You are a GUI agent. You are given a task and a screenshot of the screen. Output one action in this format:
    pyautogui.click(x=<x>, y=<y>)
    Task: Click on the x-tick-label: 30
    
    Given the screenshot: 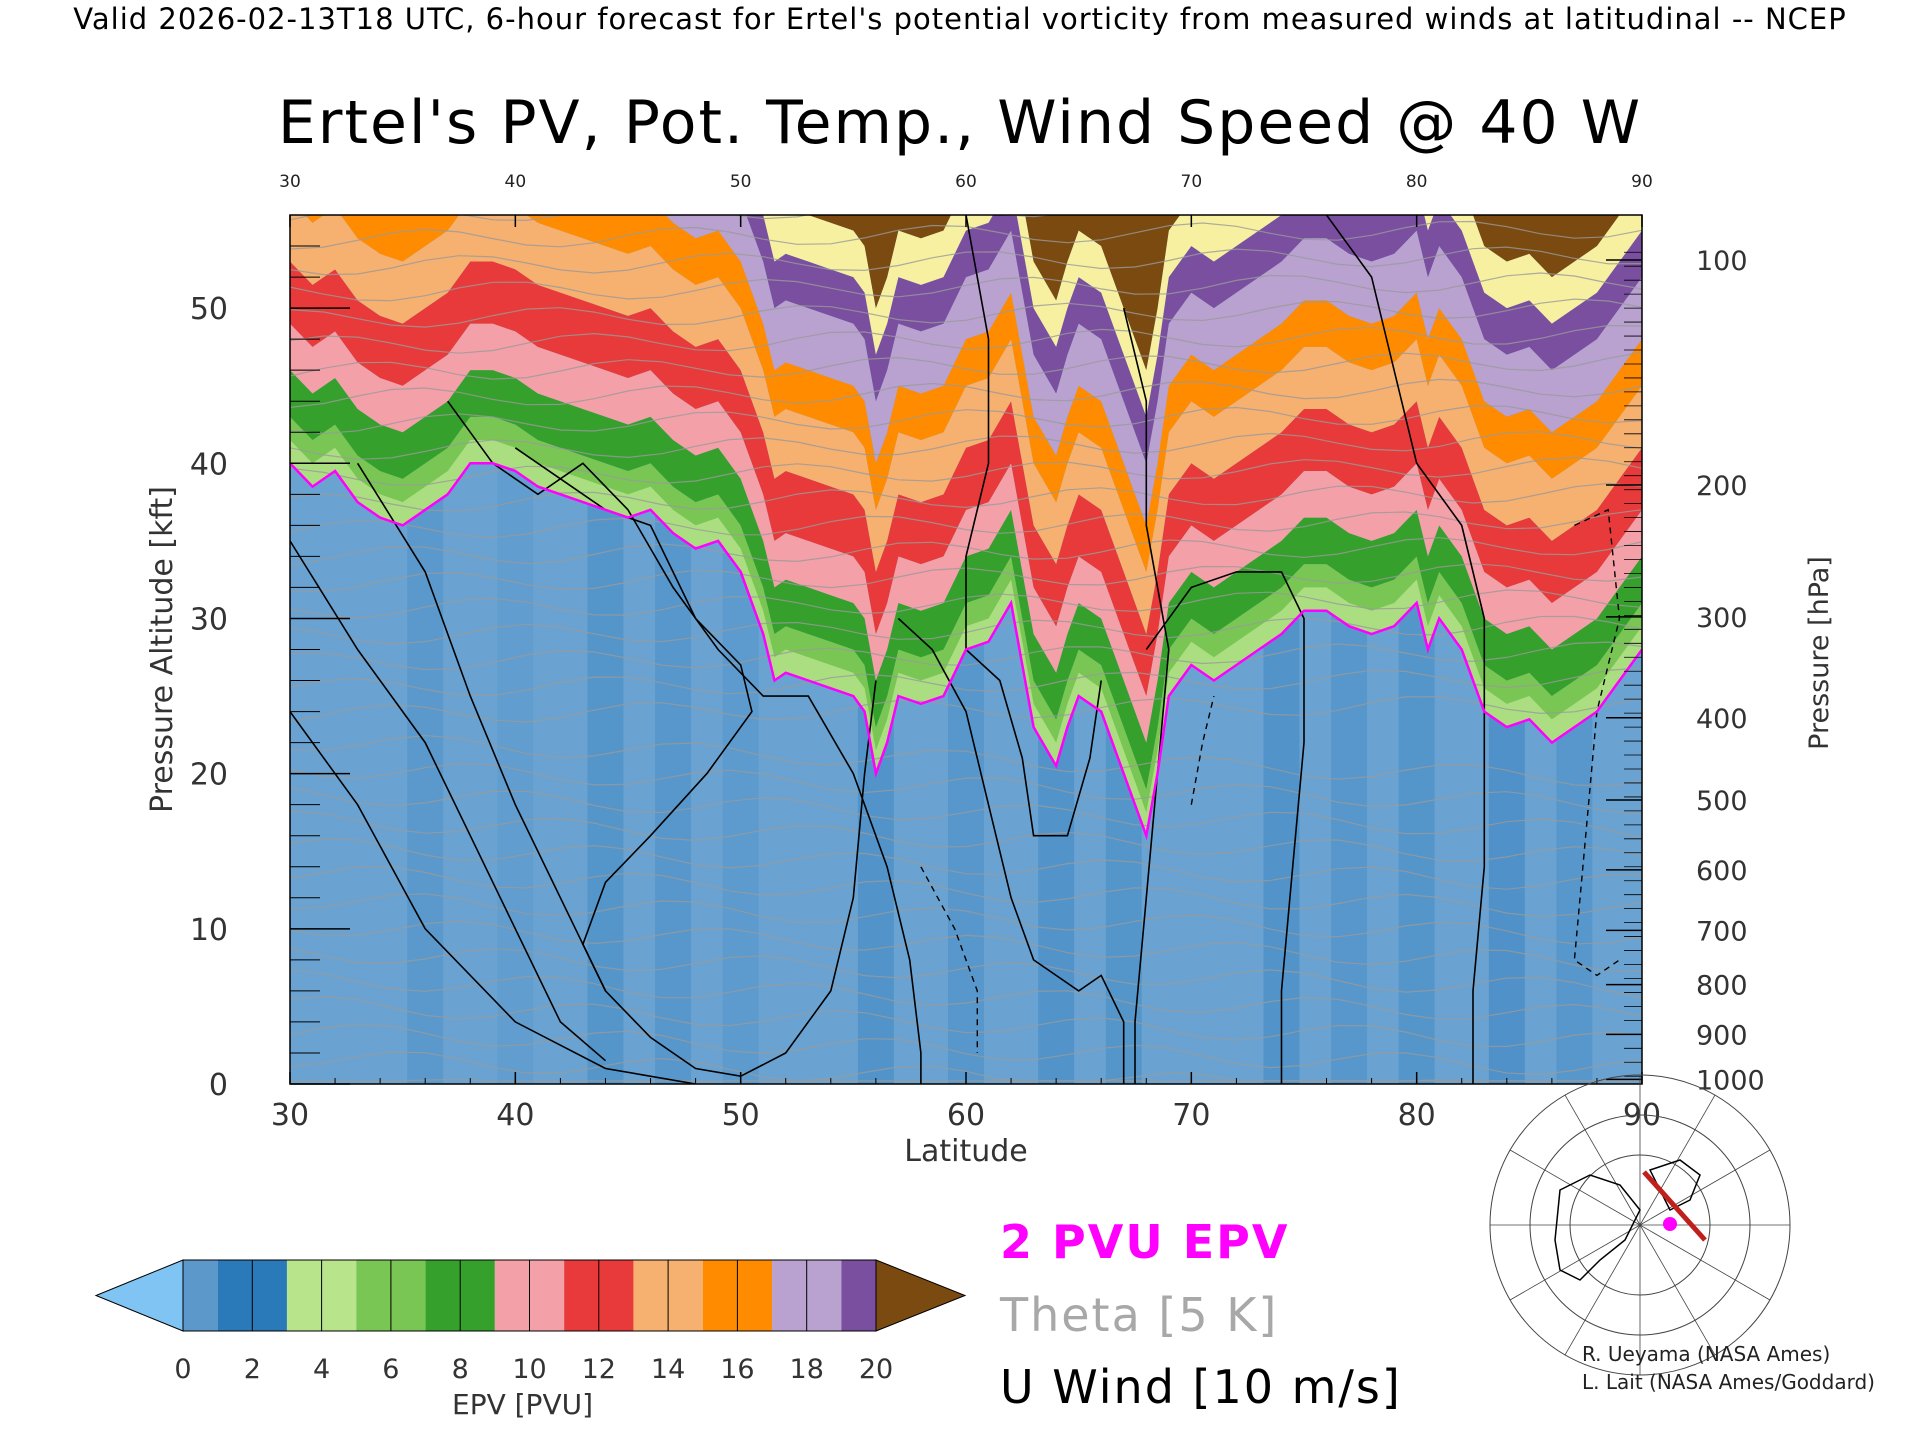 What is the action you would take?
    pyautogui.click(x=290, y=1115)
    